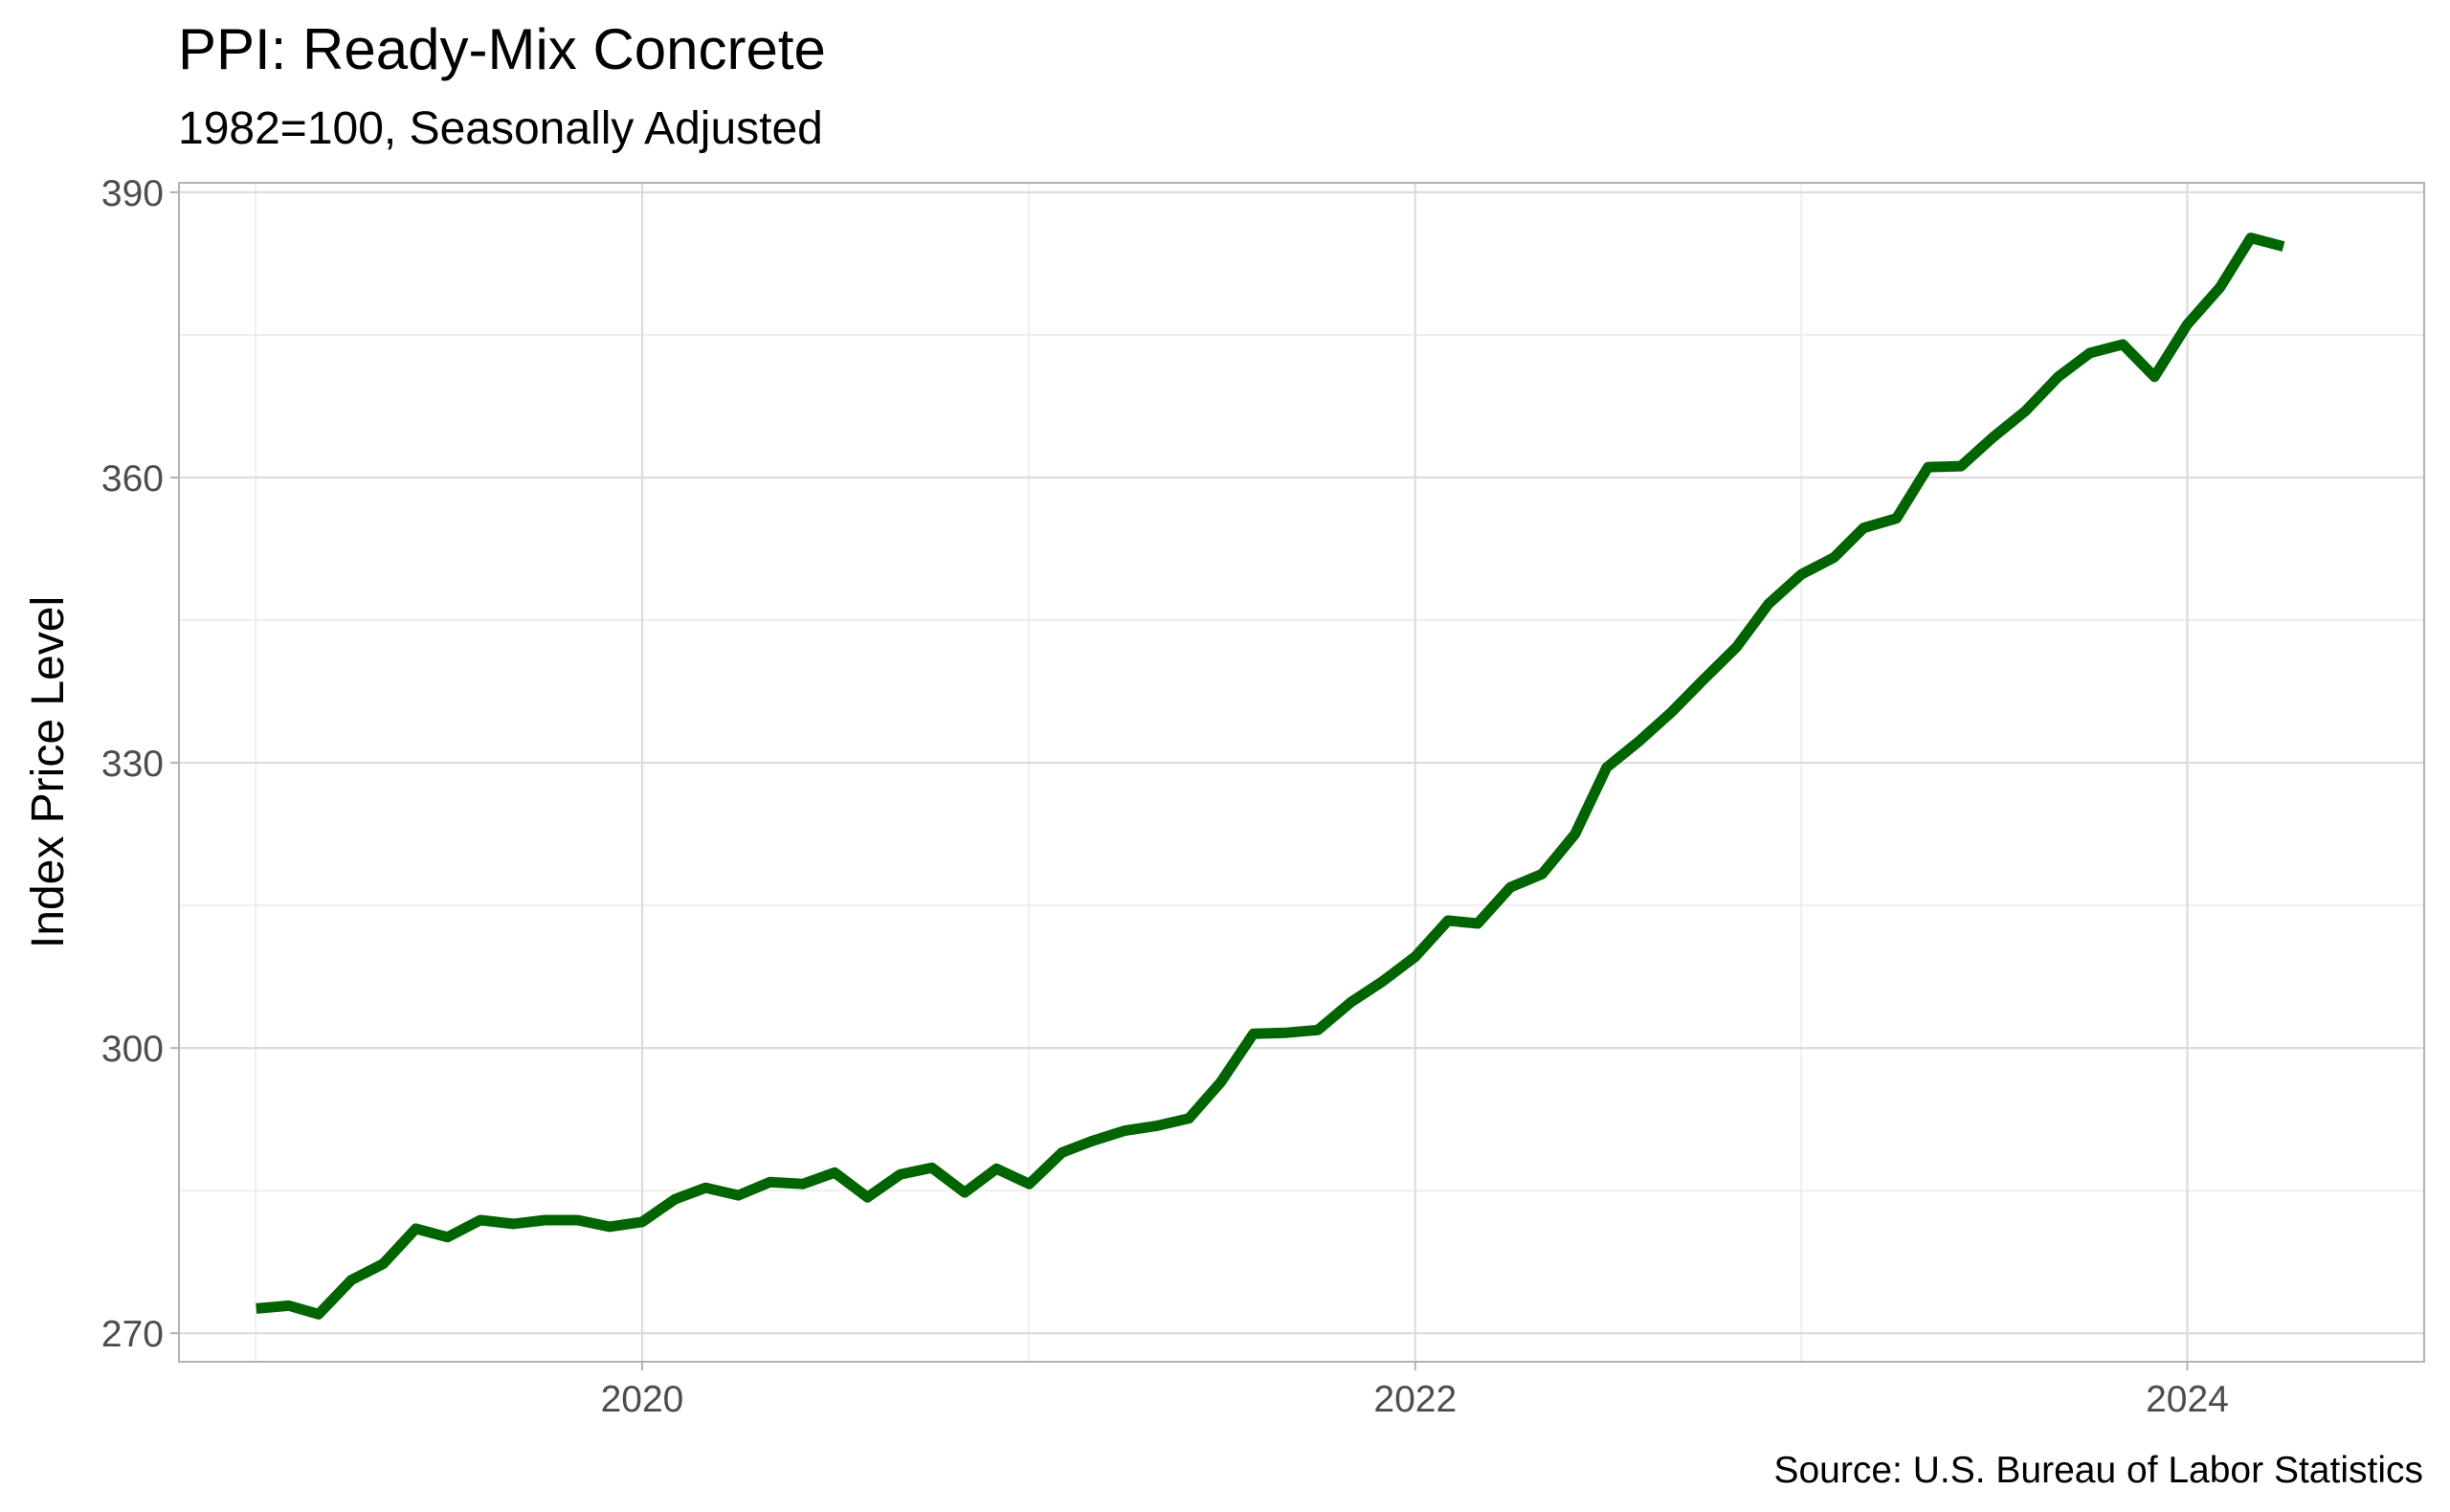 The width and height of the screenshot is (2450, 1512). I want to click on x-tick-label: 2022, so click(1415, 1399).